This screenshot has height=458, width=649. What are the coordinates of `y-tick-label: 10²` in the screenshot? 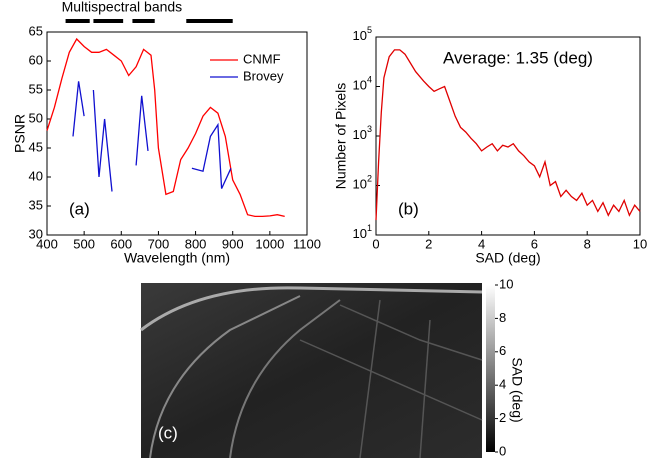 It's located at (362, 183).